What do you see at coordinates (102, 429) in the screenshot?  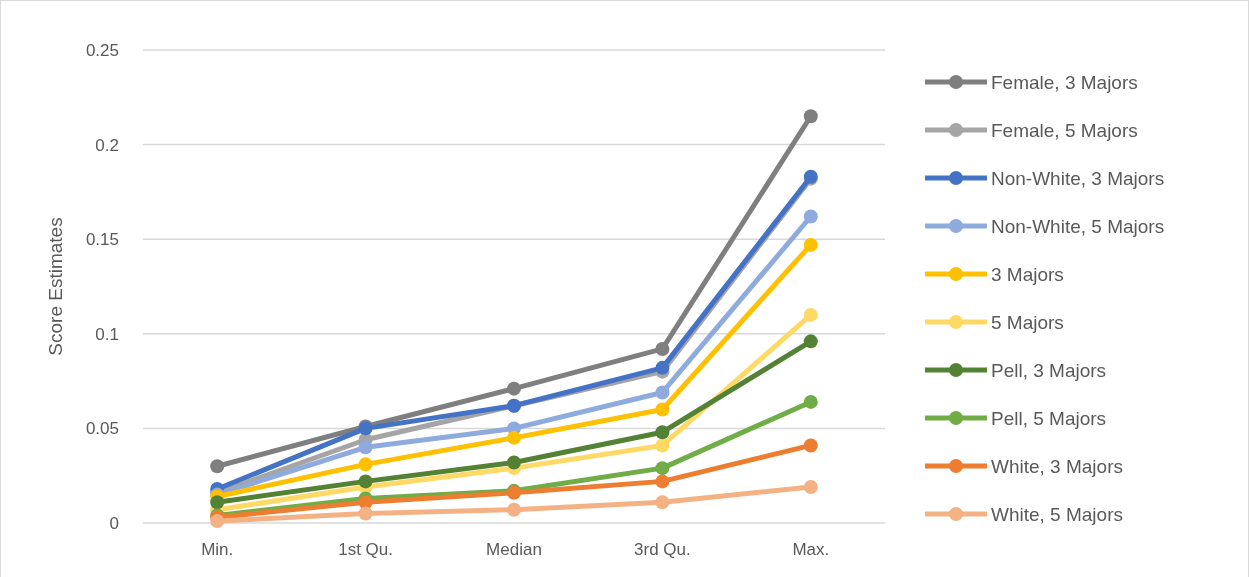 I see `y-tick-label: 0.05` at bounding box center [102, 429].